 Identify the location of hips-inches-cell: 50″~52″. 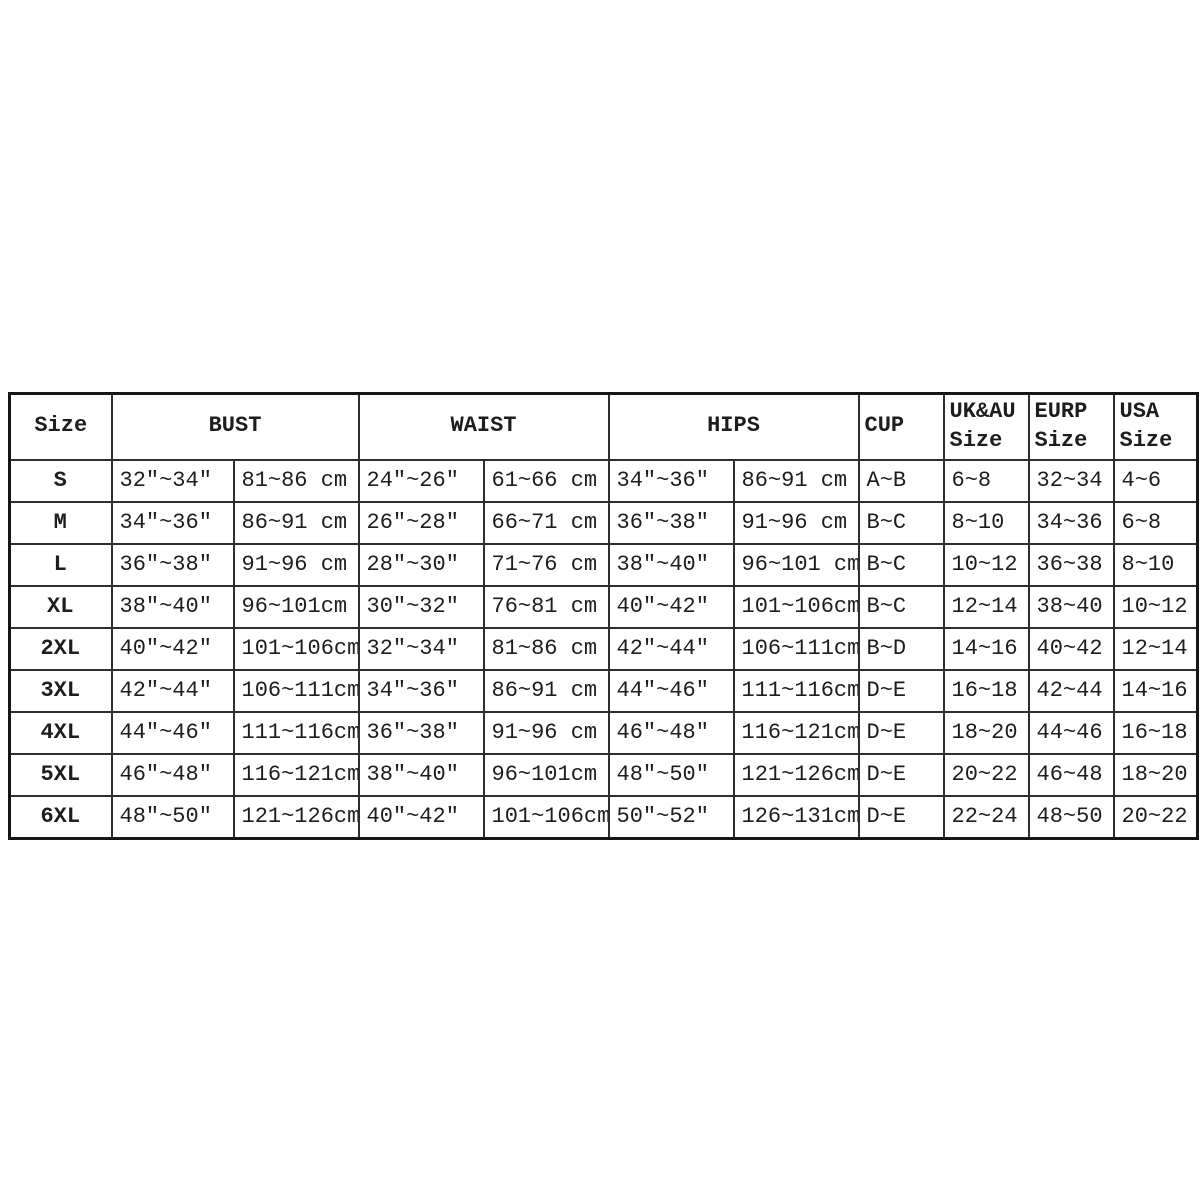
(671, 816).